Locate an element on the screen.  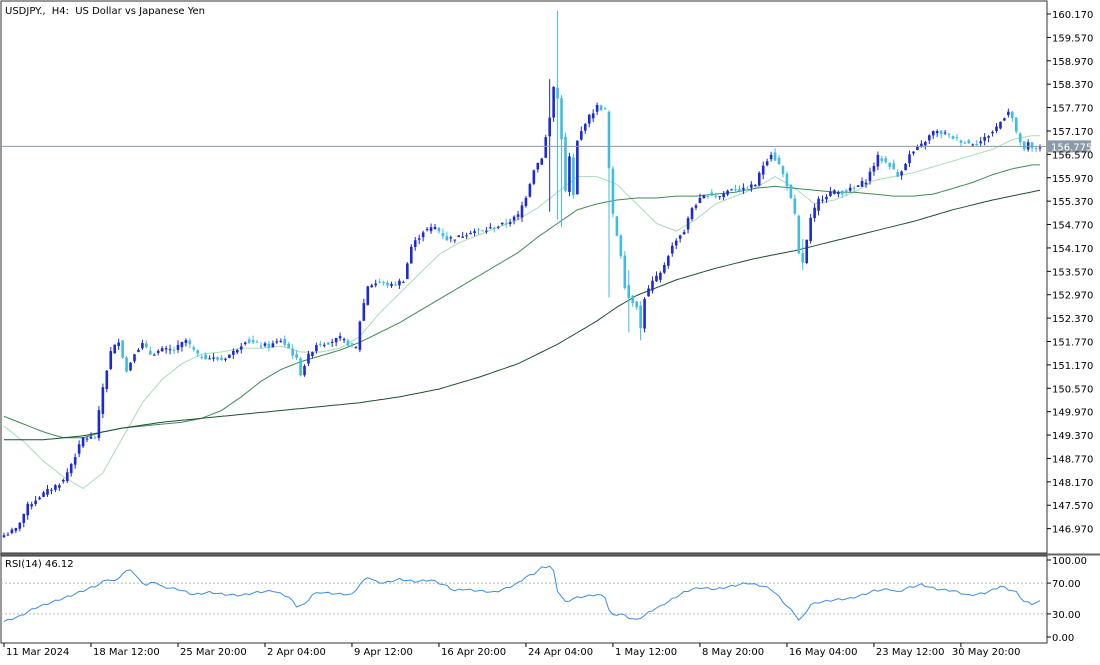
symbol-label: USDJPY., is located at coordinates (25, 11).